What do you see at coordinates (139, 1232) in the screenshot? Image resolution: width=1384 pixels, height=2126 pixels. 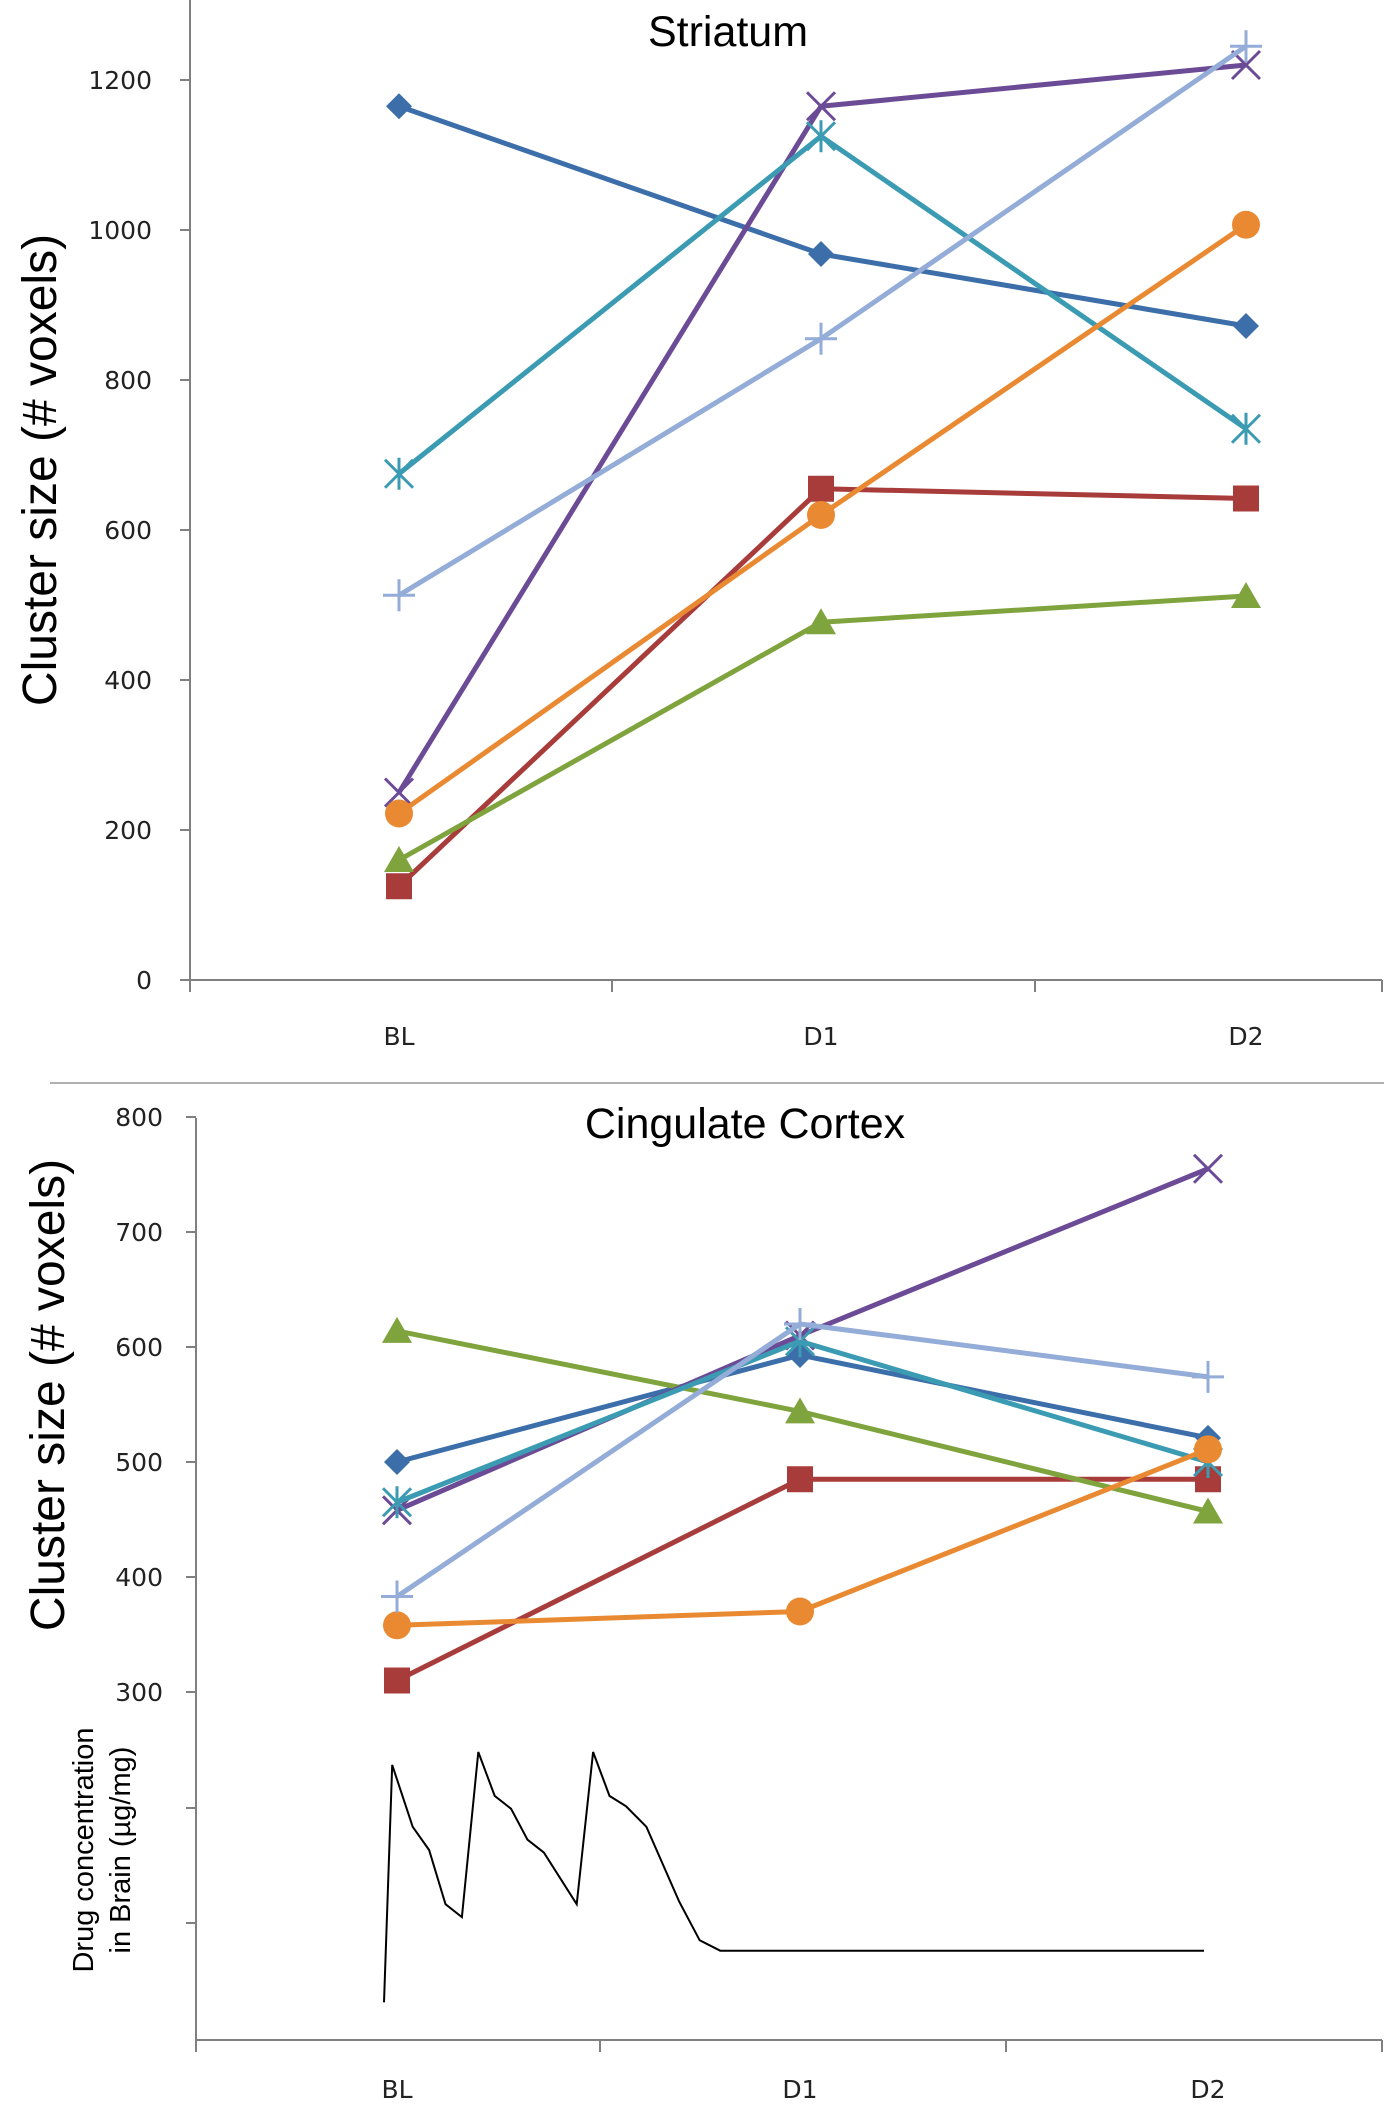 I see `cingulate-y-tick-label: 700` at bounding box center [139, 1232].